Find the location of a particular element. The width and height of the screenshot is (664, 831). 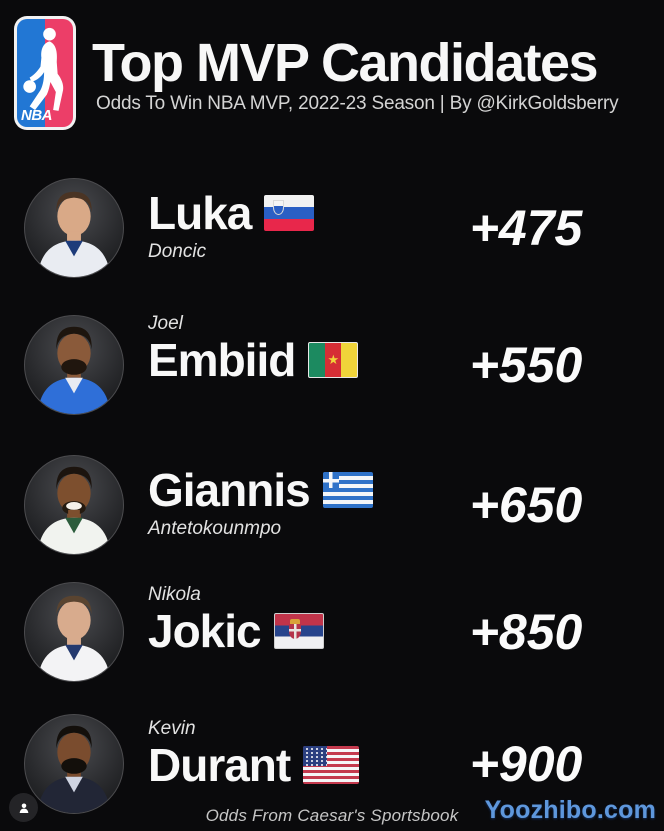

player-odds: +850 is located at coordinates (526, 632).